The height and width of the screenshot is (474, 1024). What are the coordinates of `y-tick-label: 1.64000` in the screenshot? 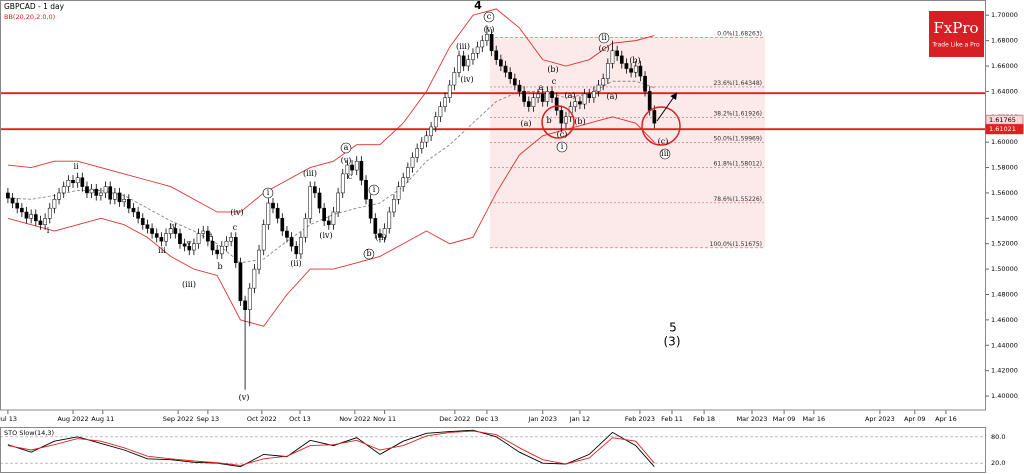 It's located at (1004, 91).